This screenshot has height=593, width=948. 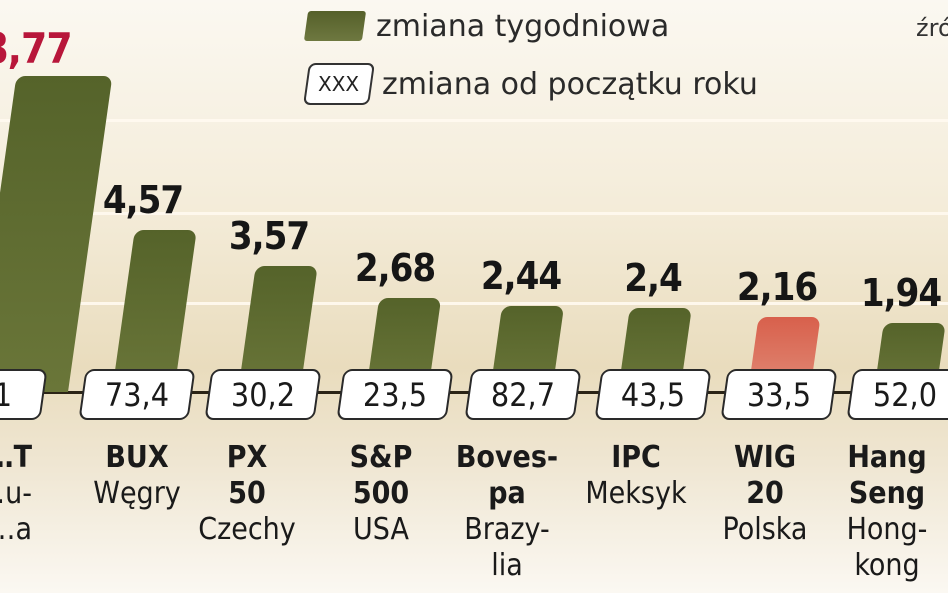 What do you see at coordinates (247, 475) in the screenshot?
I see `index-name: PX 50` at bounding box center [247, 475].